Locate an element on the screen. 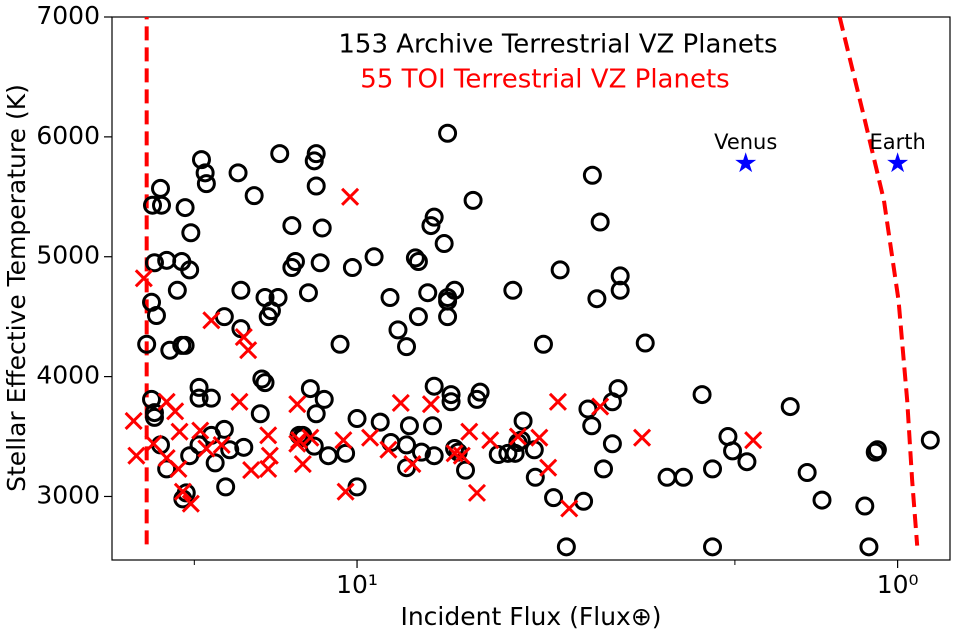 Image resolution: width=956 pixels, height=639 pixels. x-tick-label: 10¹ is located at coordinates (357, 584).